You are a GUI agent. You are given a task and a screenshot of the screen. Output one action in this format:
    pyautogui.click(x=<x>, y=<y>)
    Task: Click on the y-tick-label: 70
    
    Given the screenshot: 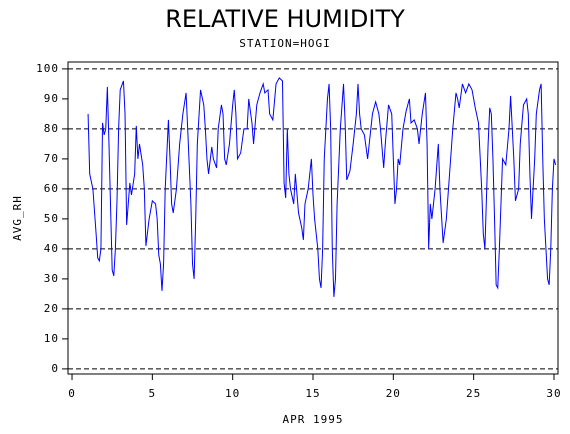 What is the action you would take?
    pyautogui.click(x=51, y=158)
    